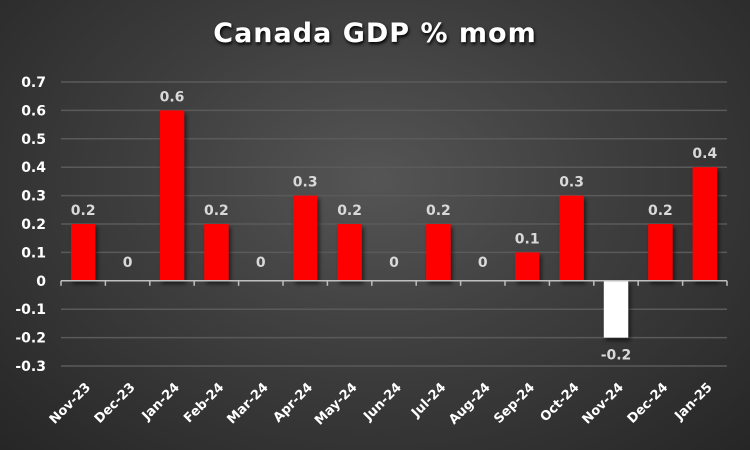 Image resolution: width=750 pixels, height=450 pixels. What do you see at coordinates (172, 97) in the screenshot?
I see `data-label: 0.6` at bounding box center [172, 97].